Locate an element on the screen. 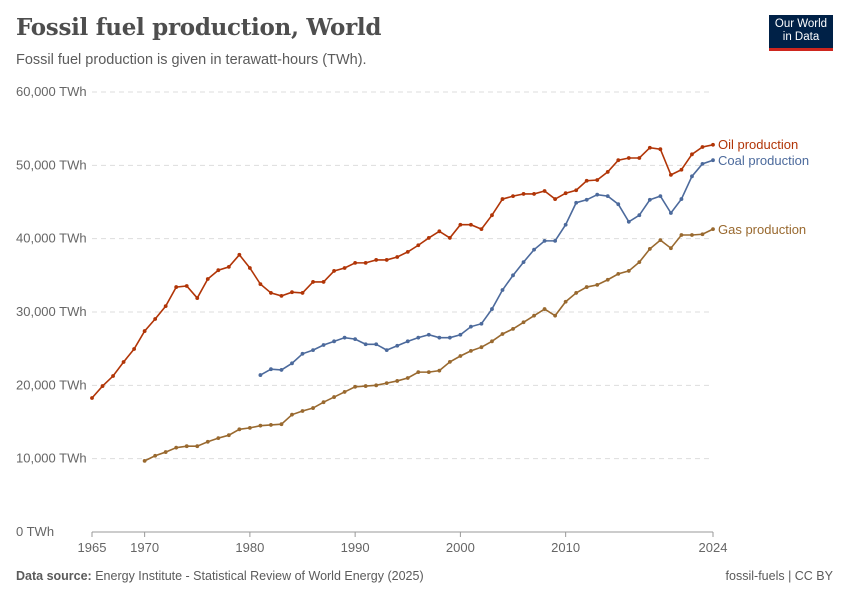 The height and width of the screenshot is (600, 850). license-info: fossil-fuels | CC BY is located at coordinates (779, 576).